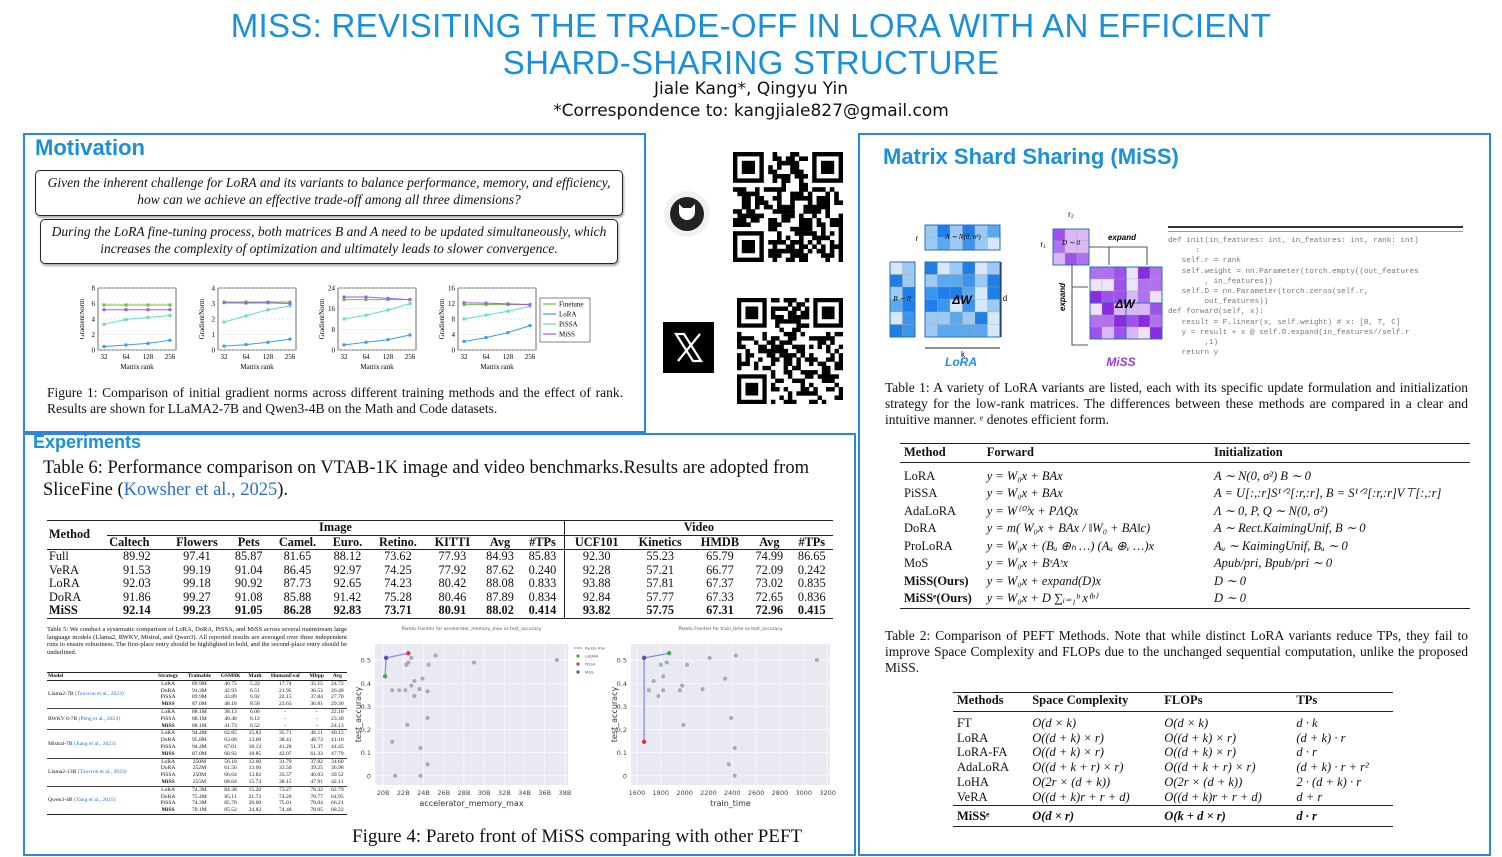  I want to click on column-header: Pets, so click(248, 541).